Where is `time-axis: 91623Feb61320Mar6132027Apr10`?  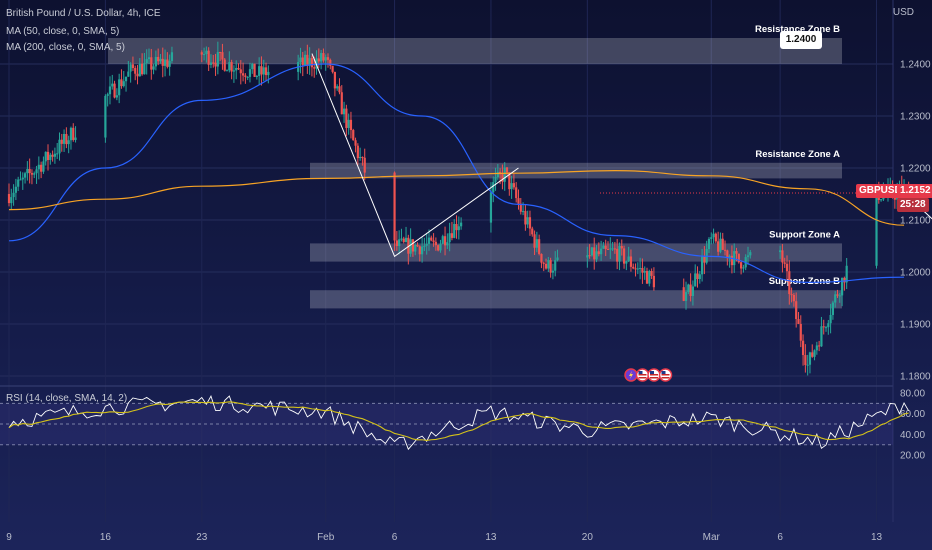
time-axis: 91623Feb61320Mar6132027Apr10 is located at coordinates (469, 537).